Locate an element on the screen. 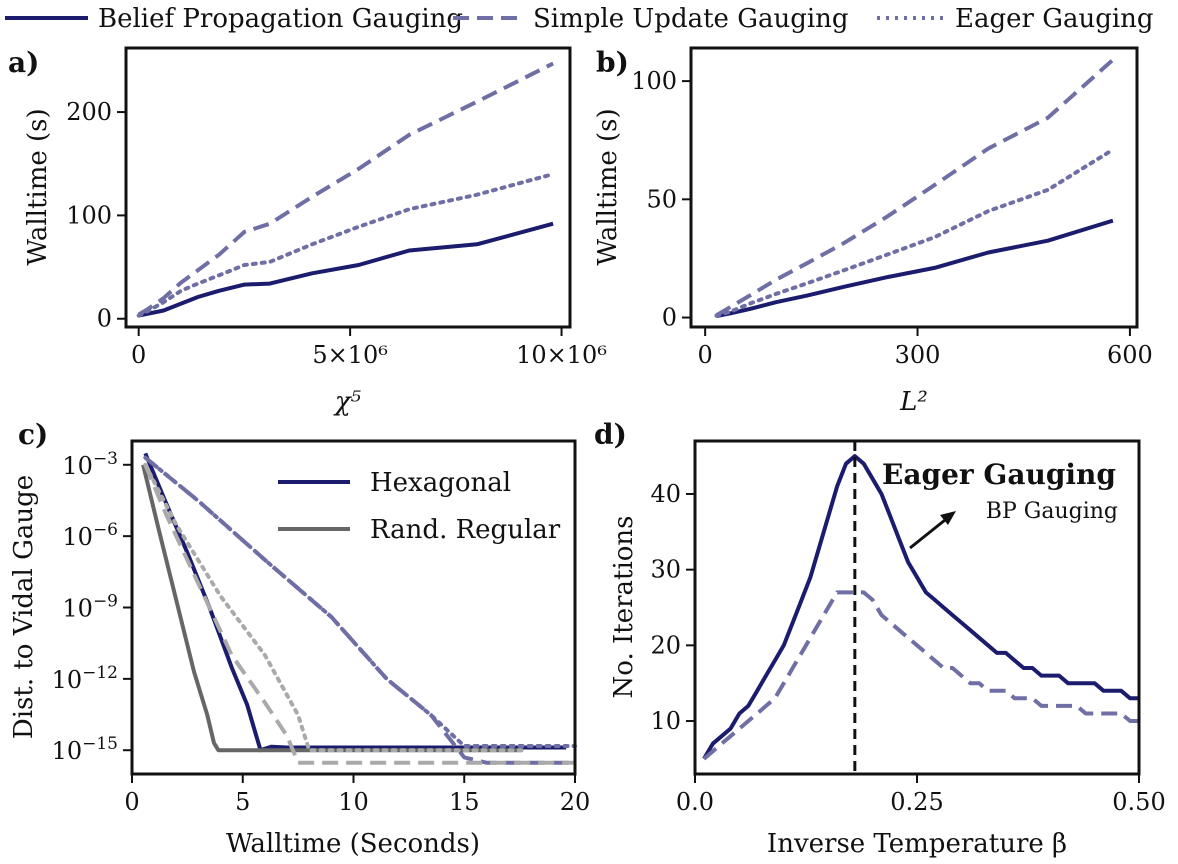  panel-c-xtick-label: 10 is located at coordinates (353, 802).